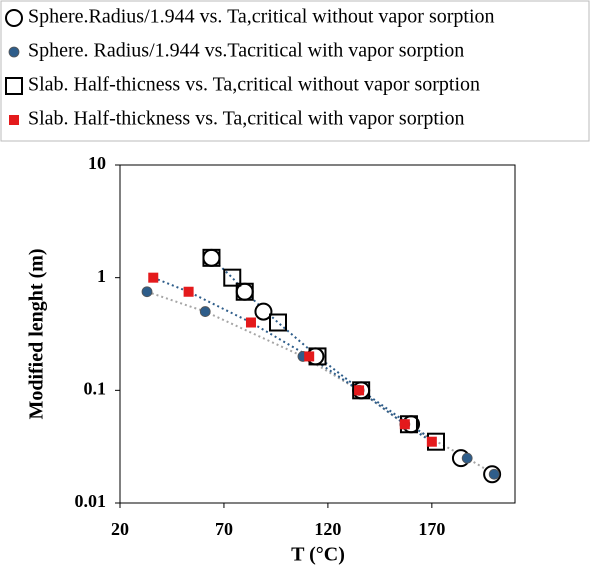 The image size is (599, 571). Describe the element at coordinates (224, 529) in the screenshot. I see `x-tick-label: 70` at that location.